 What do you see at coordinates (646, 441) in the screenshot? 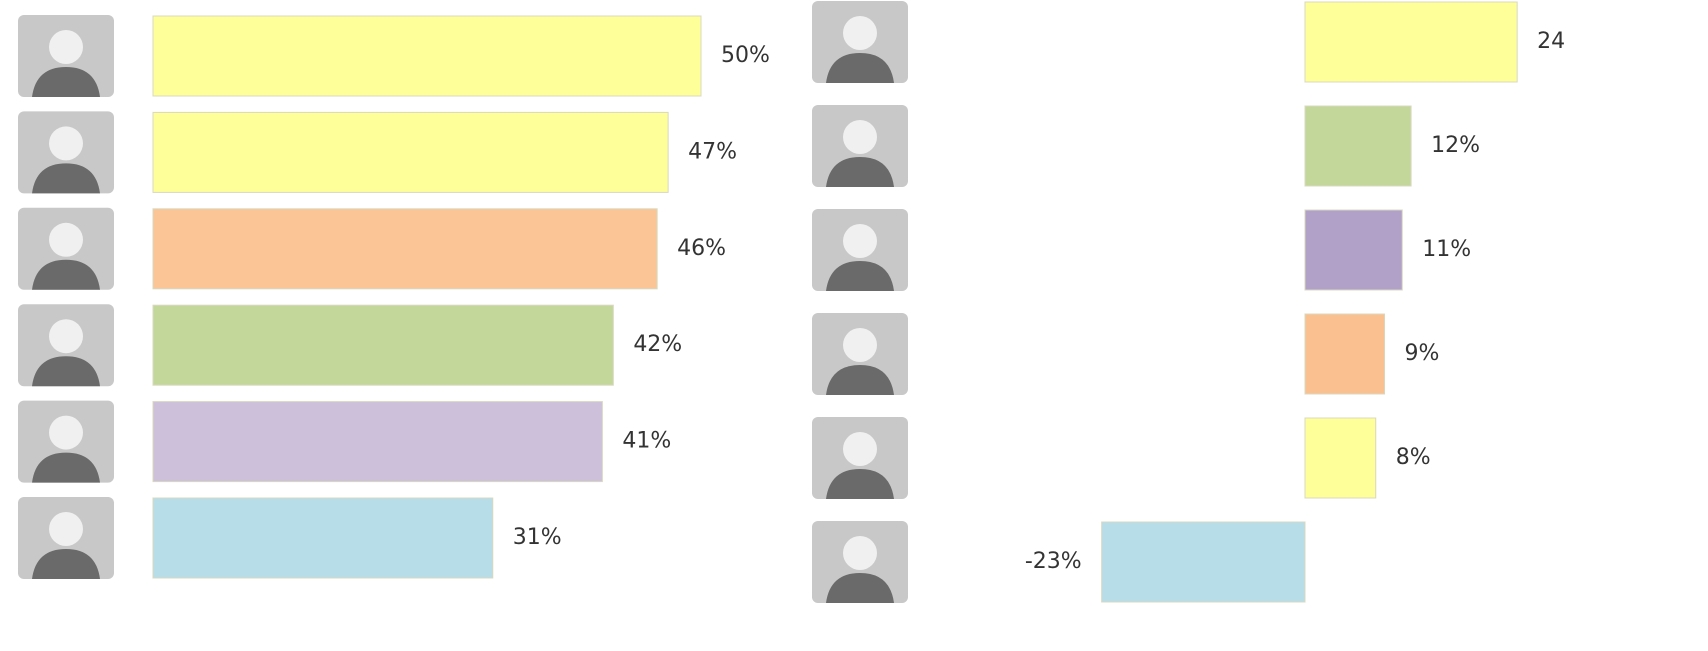
I see `value-label: 41%` at bounding box center [646, 441].